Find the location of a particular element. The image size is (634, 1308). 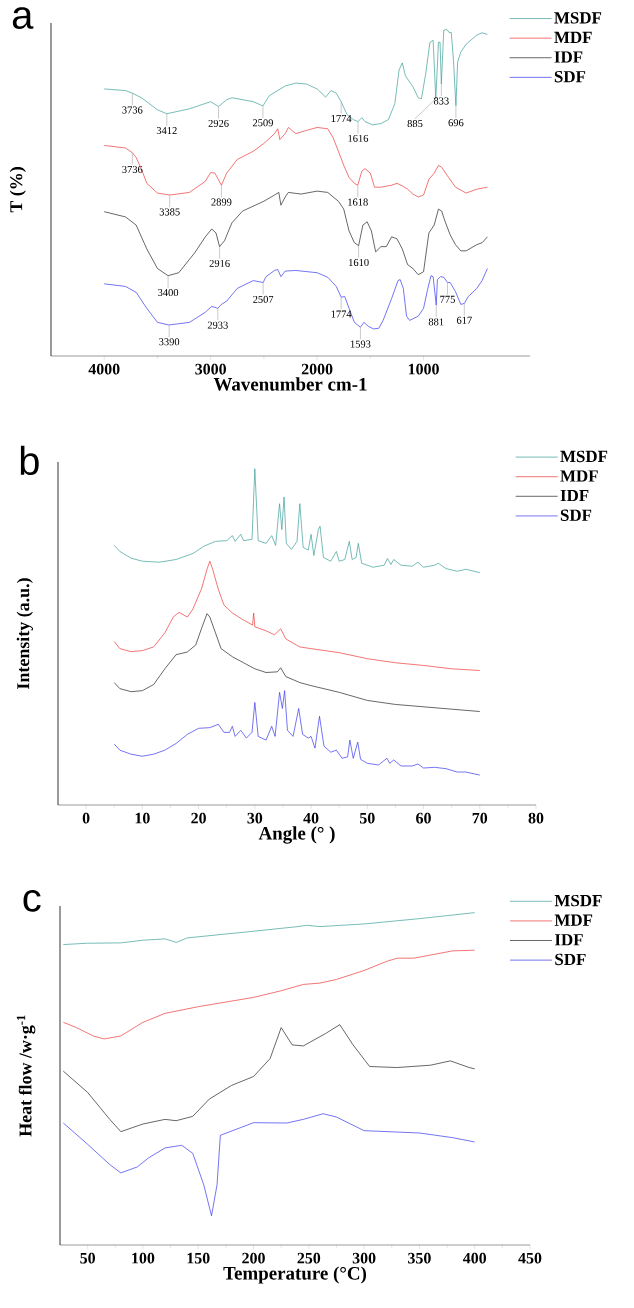

annotation: 696 is located at coordinates (456, 123).